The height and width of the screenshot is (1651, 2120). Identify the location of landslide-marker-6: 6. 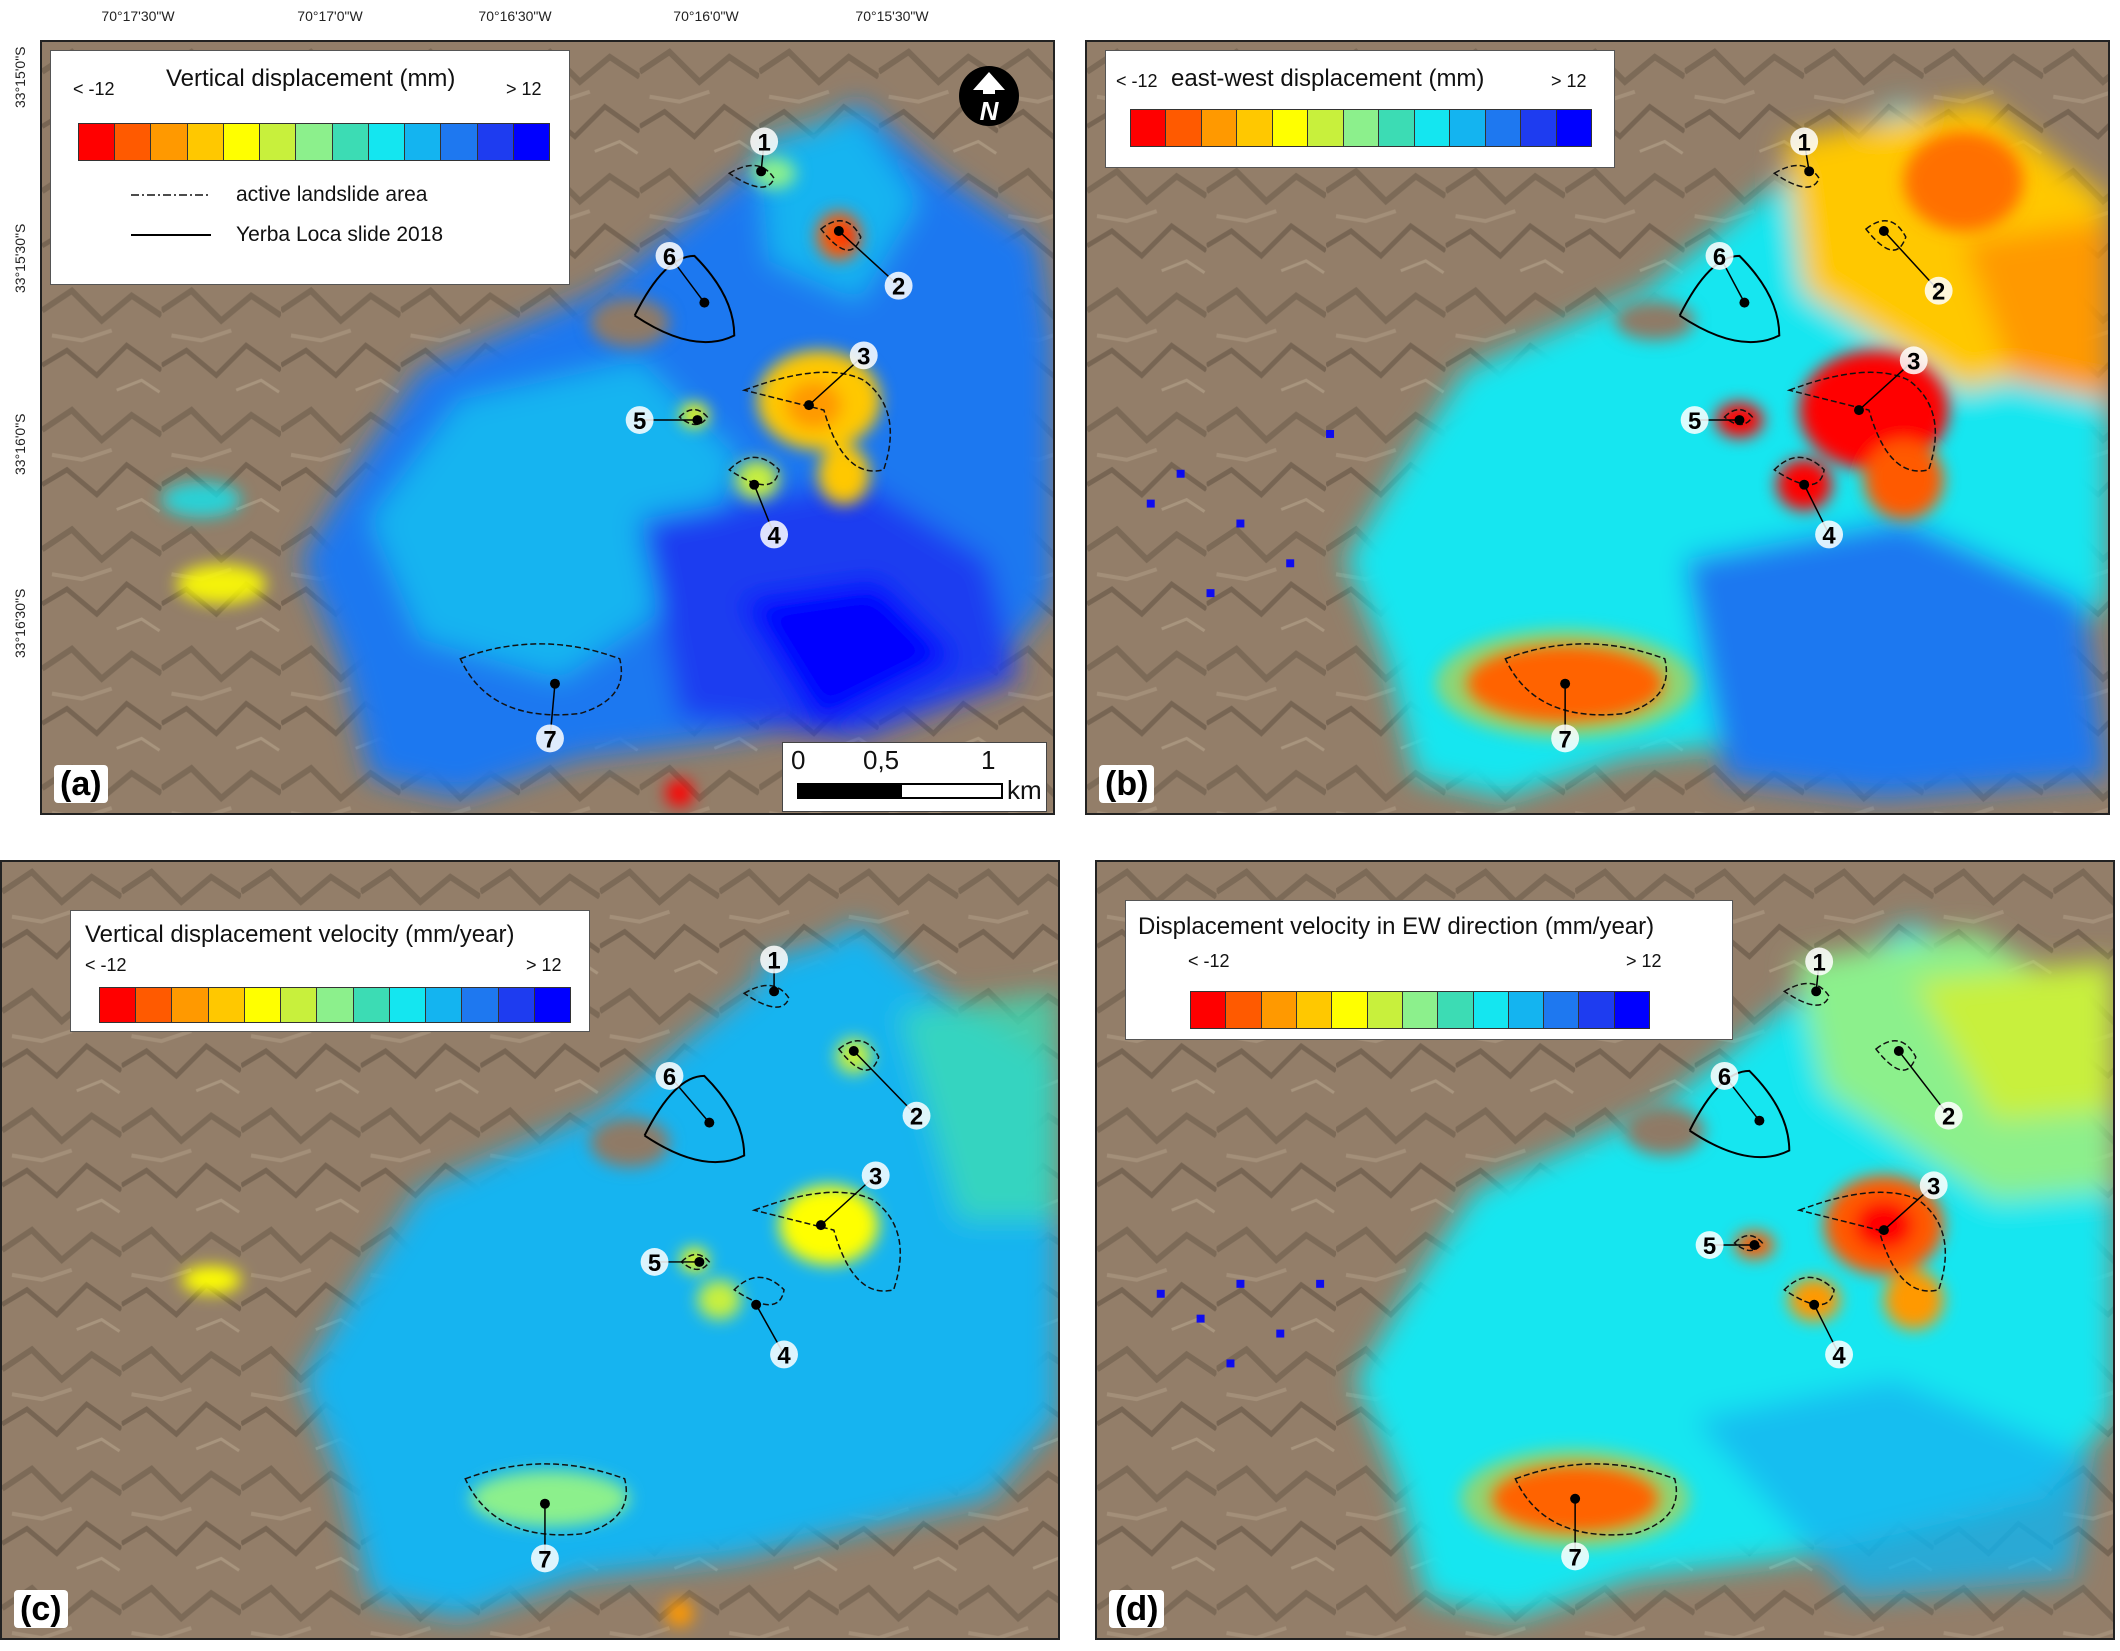
(682, 274).